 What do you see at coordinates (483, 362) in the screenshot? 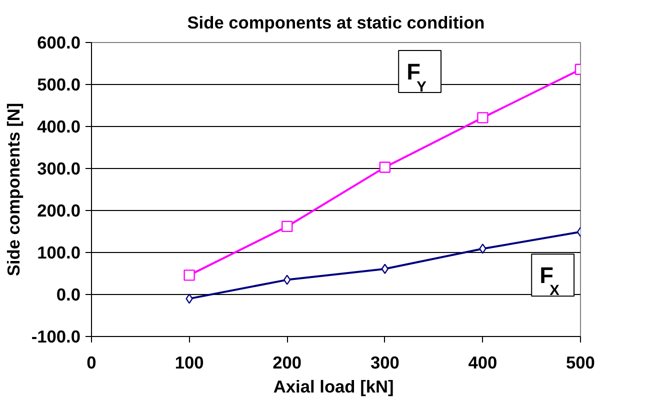
I see `x-tick-label: 400` at bounding box center [483, 362].